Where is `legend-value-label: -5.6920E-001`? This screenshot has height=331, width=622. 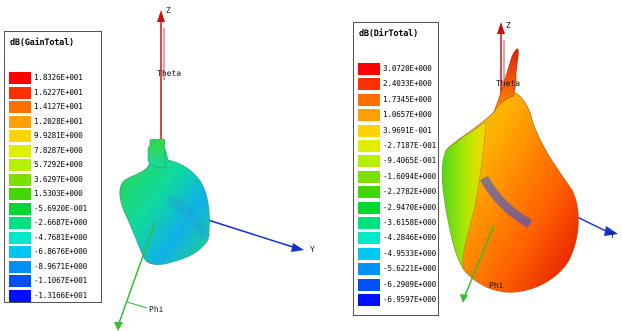 legend-value-label: -5.6920E-001 is located at coordinates (61, 208).